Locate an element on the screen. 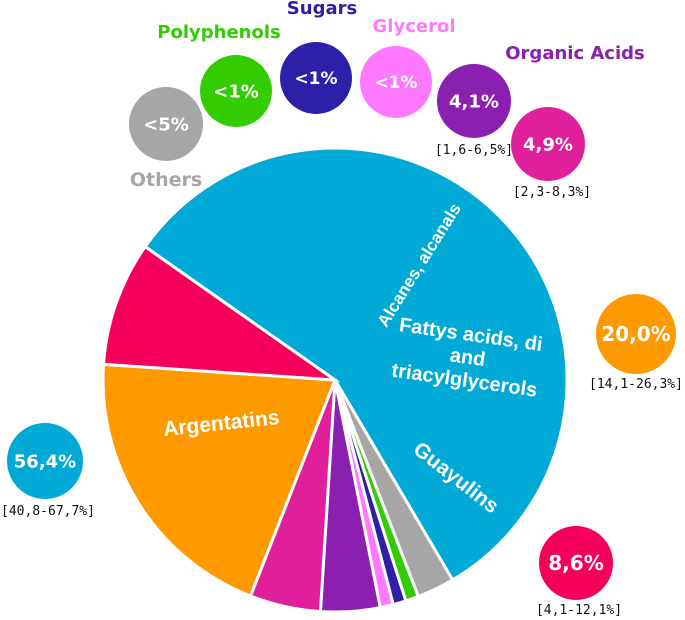 Image resolution: width=685 pixels, height=620 pixels. bubble-value-guayulins: 8,6% is located at coordinates (575, 563).